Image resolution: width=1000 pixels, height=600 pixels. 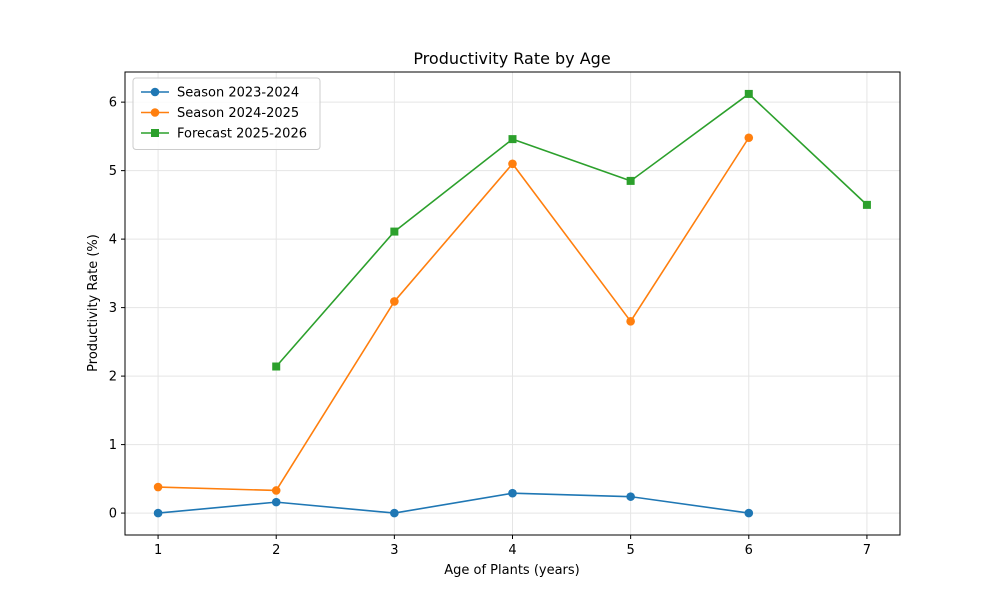 I want to click on x-tick-label: 5, so click(x=630, y=550).